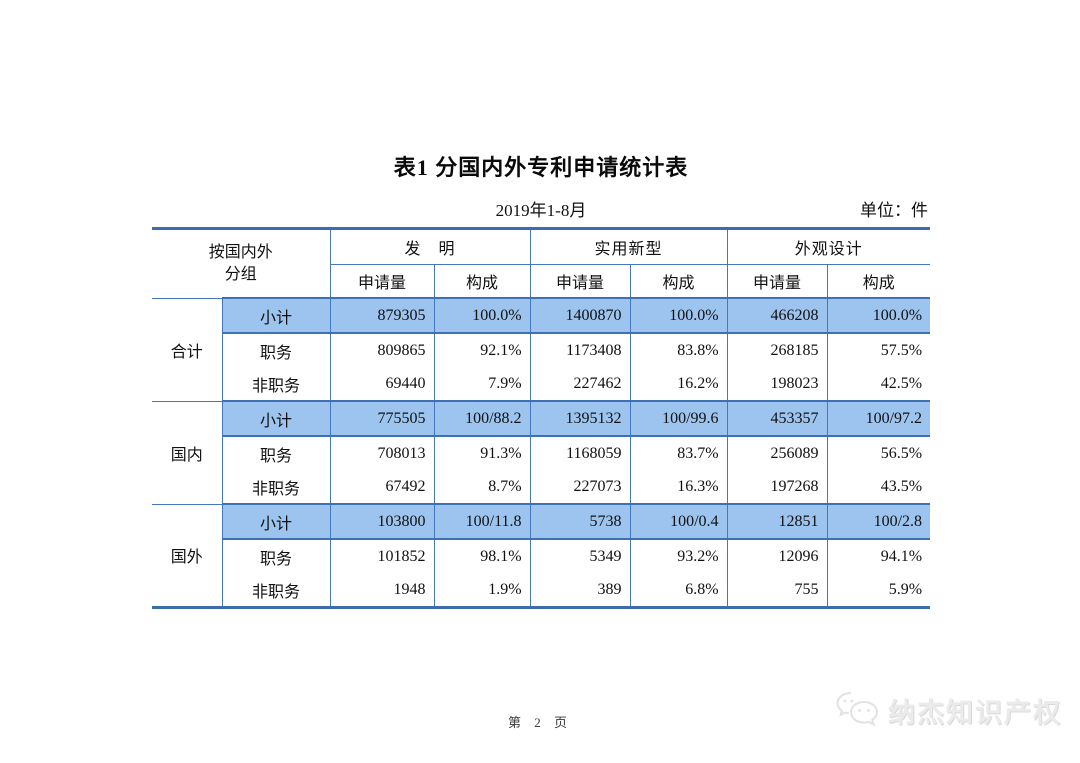 The height and width of the screenshot is (763, 1080). What do you see at coordinates (678, 418) in the screenshot?
I see `cell-value: 100/99.6` at bounding box center [678, 418].